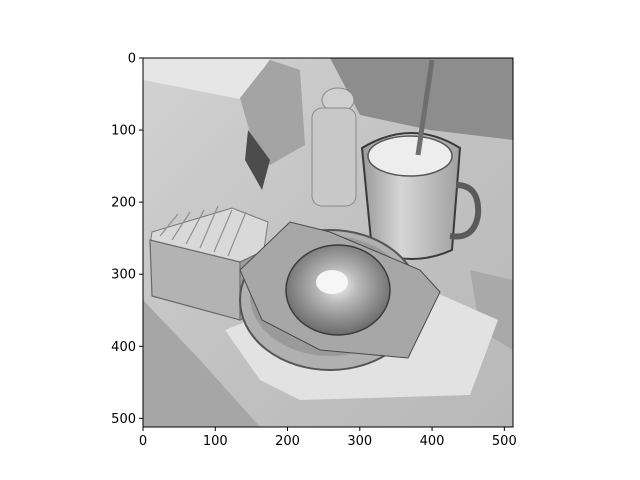 The width and height of the screenshot is (640, 480). I want to click on y-tick-label: 100, so click(123, 131).